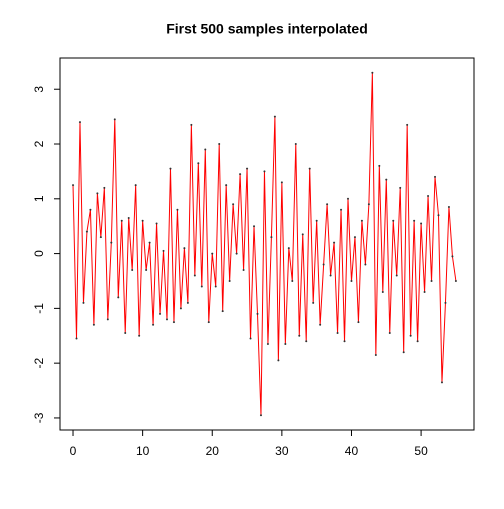  I want to click on x-tick-label: 30, so click(282, 451).